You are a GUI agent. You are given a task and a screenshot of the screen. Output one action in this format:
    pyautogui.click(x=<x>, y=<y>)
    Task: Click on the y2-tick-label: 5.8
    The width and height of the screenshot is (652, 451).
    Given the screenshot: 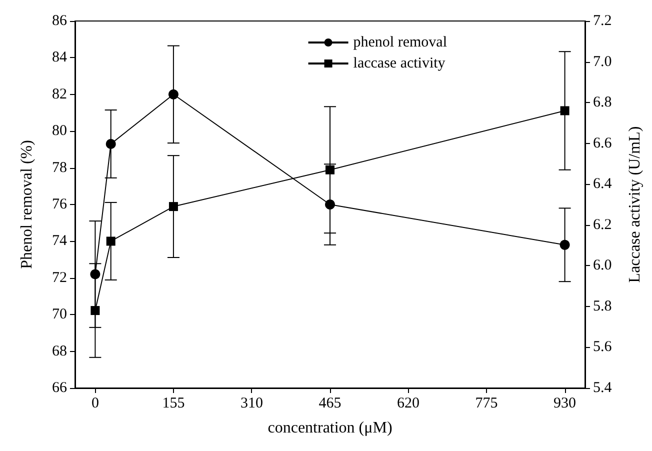 What is the action you would take?
    pyautogui.click(x=602, y=306)
    